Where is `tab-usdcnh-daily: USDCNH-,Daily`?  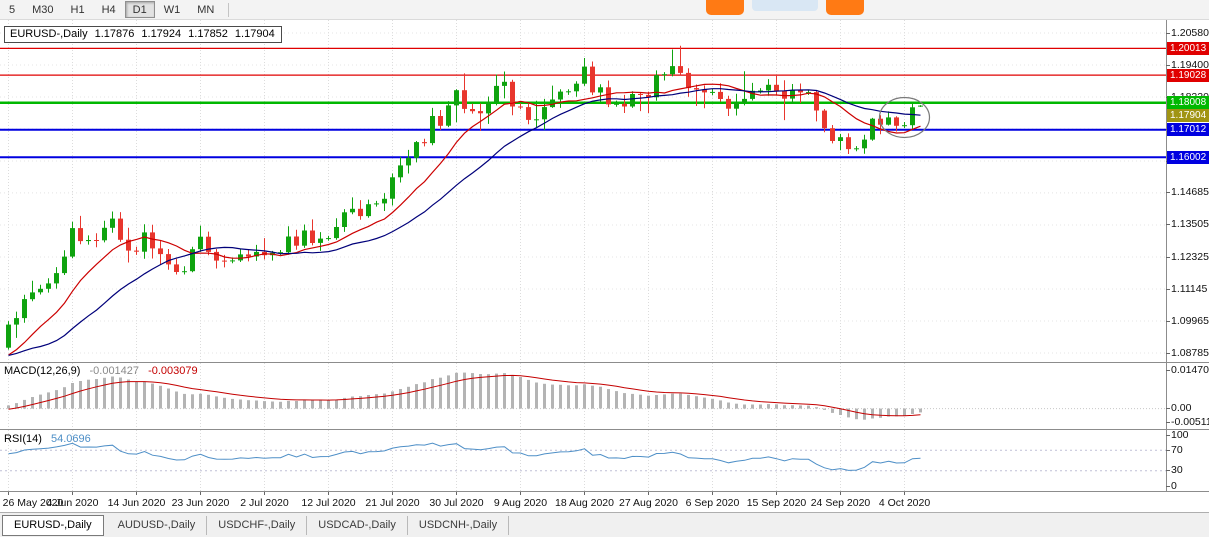
tab-usdcnh-daily: USDCNH-,Daily is located at coordinates (459, 525).